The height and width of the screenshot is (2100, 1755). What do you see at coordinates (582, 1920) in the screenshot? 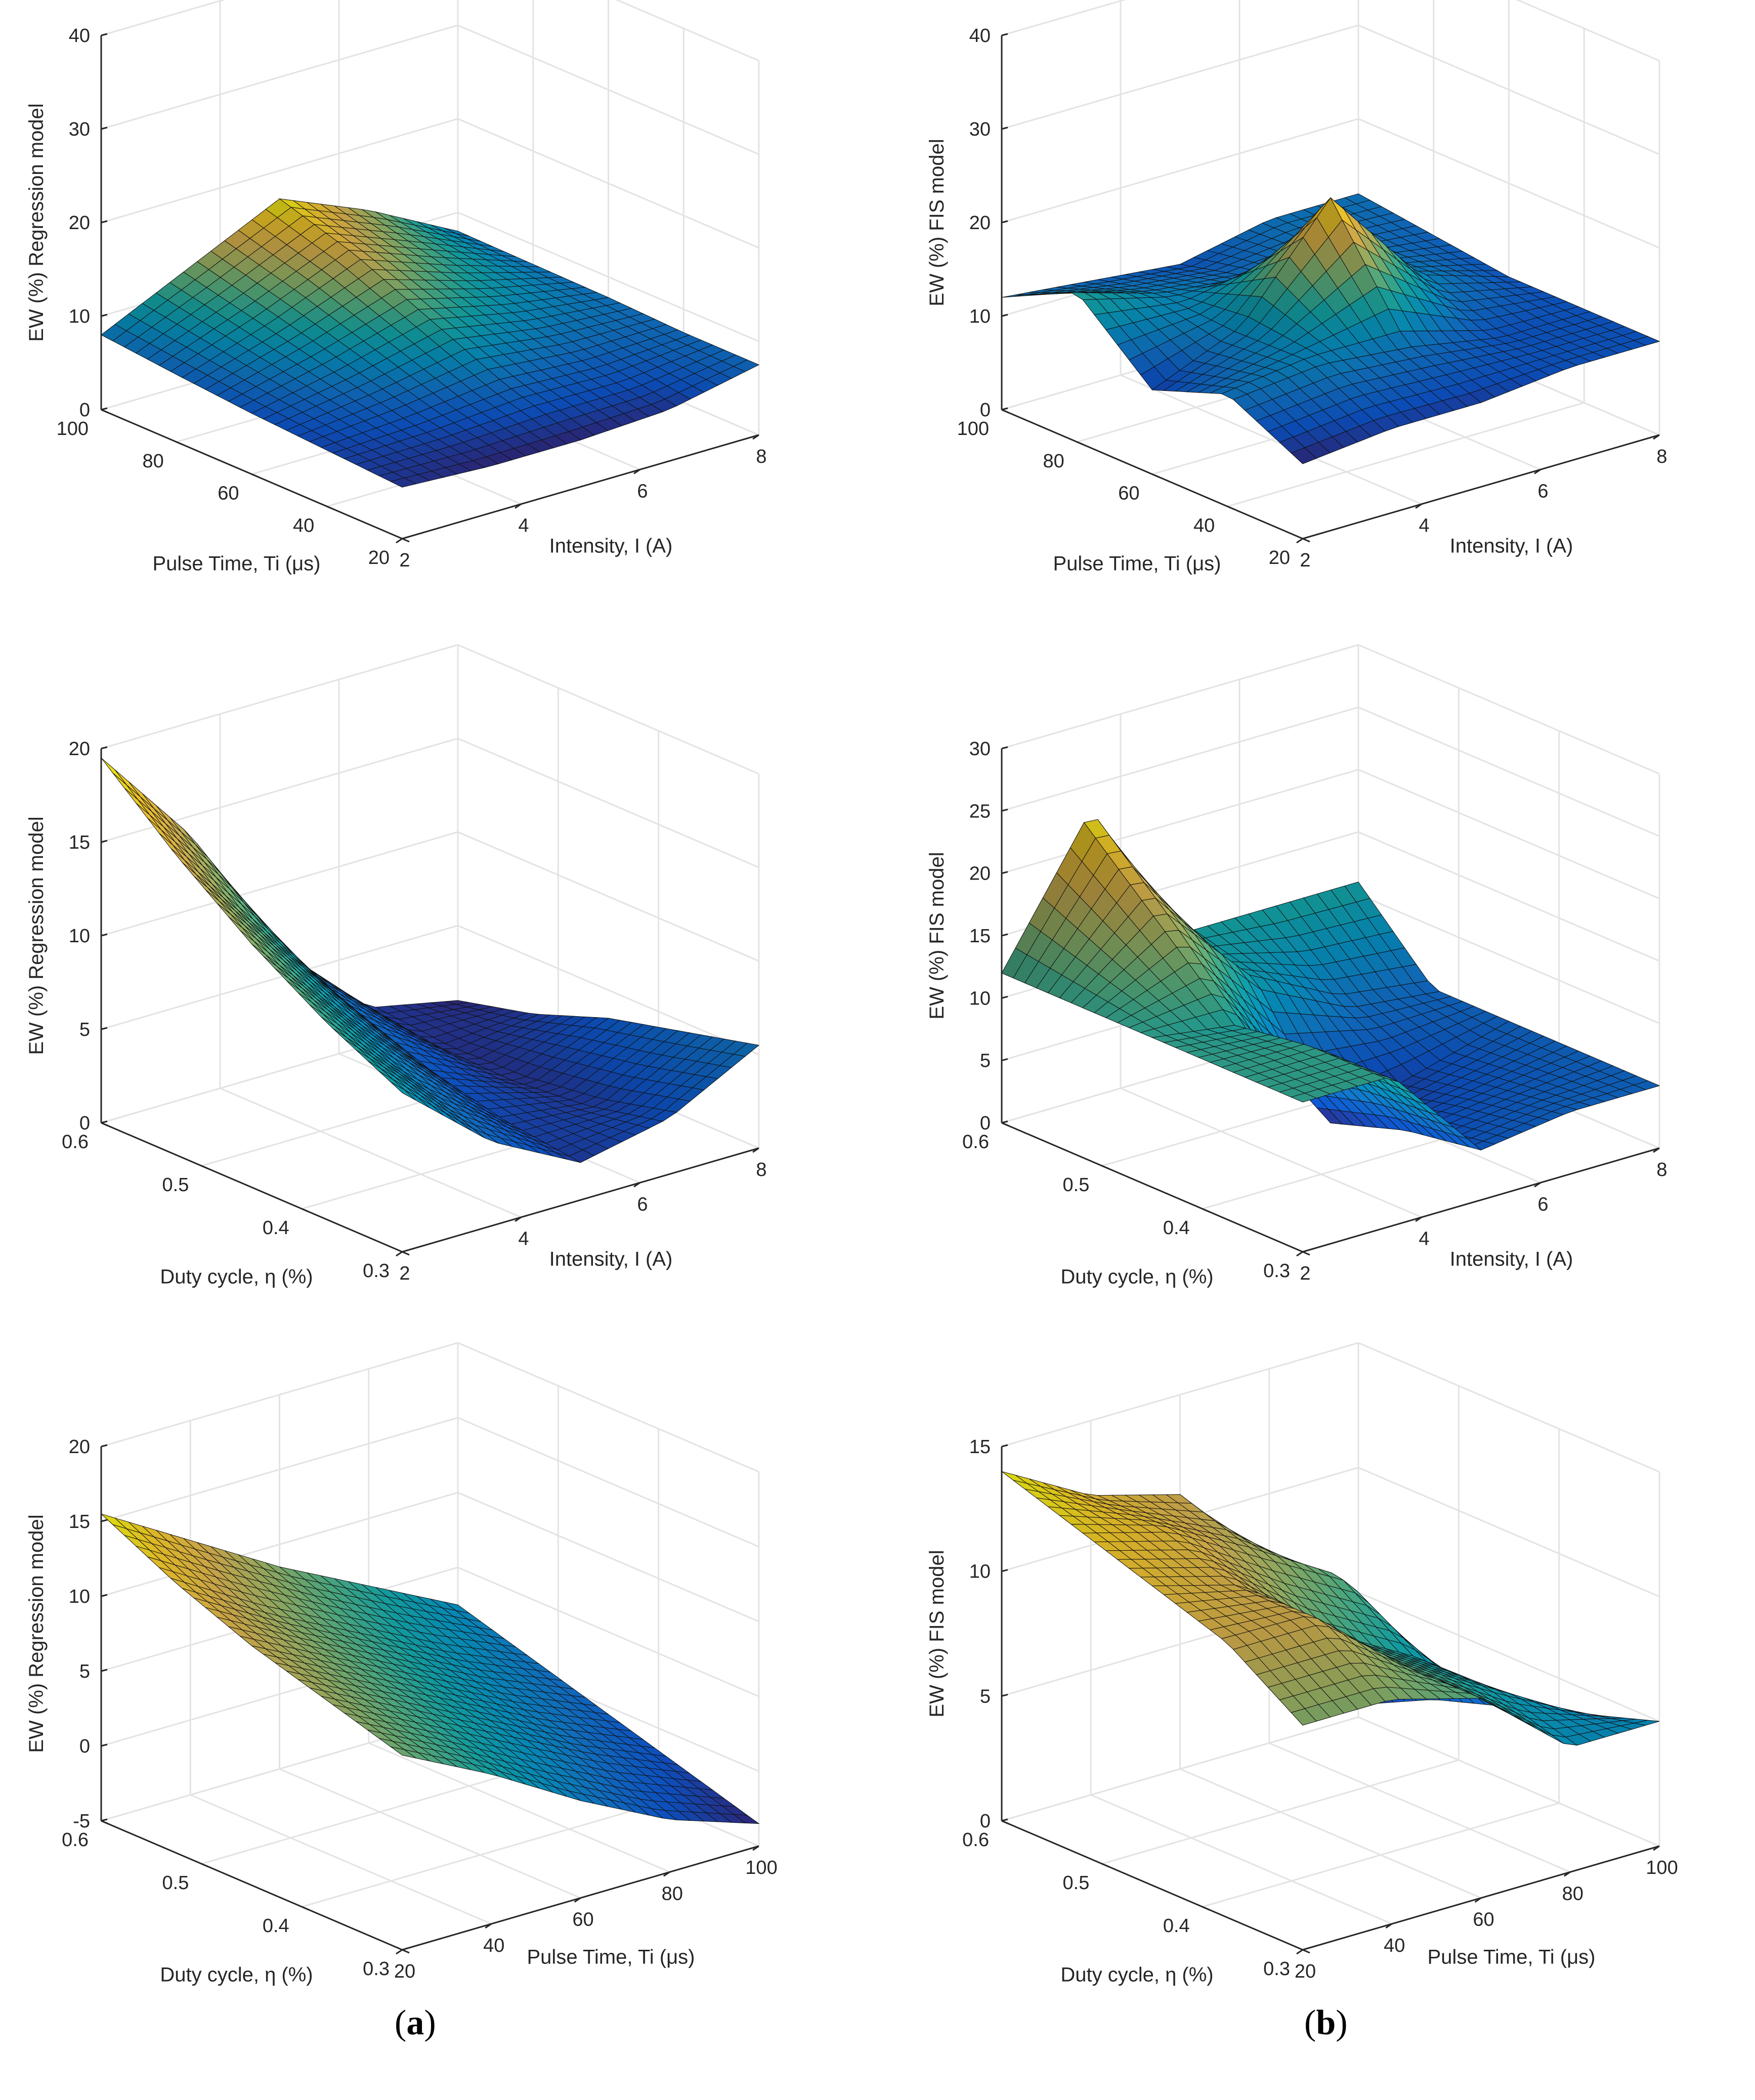
I see `x-tick-label: 60` at bounding box center [582, 1920].